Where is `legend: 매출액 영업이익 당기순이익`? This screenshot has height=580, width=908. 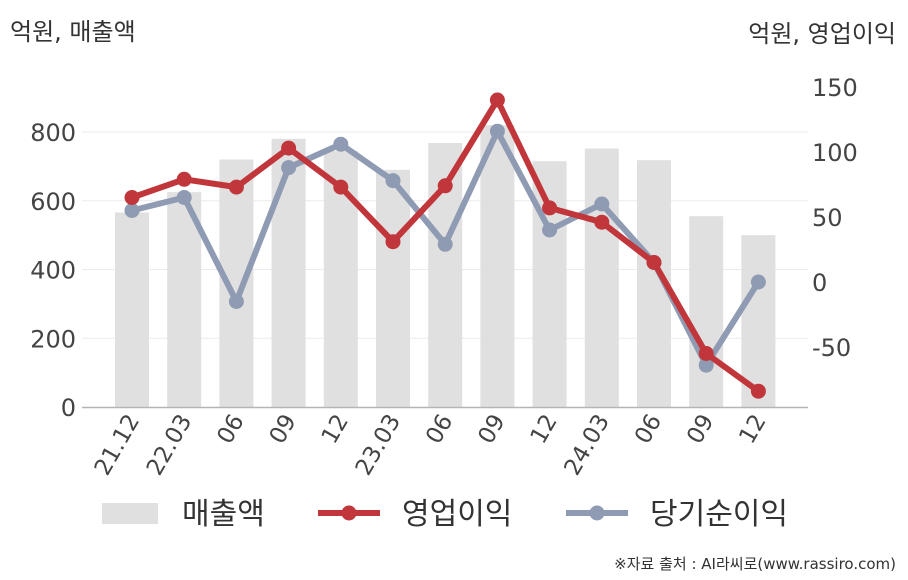
legend: 매출액 영업이익 당기순이익 is located at coordinates (445, 514).